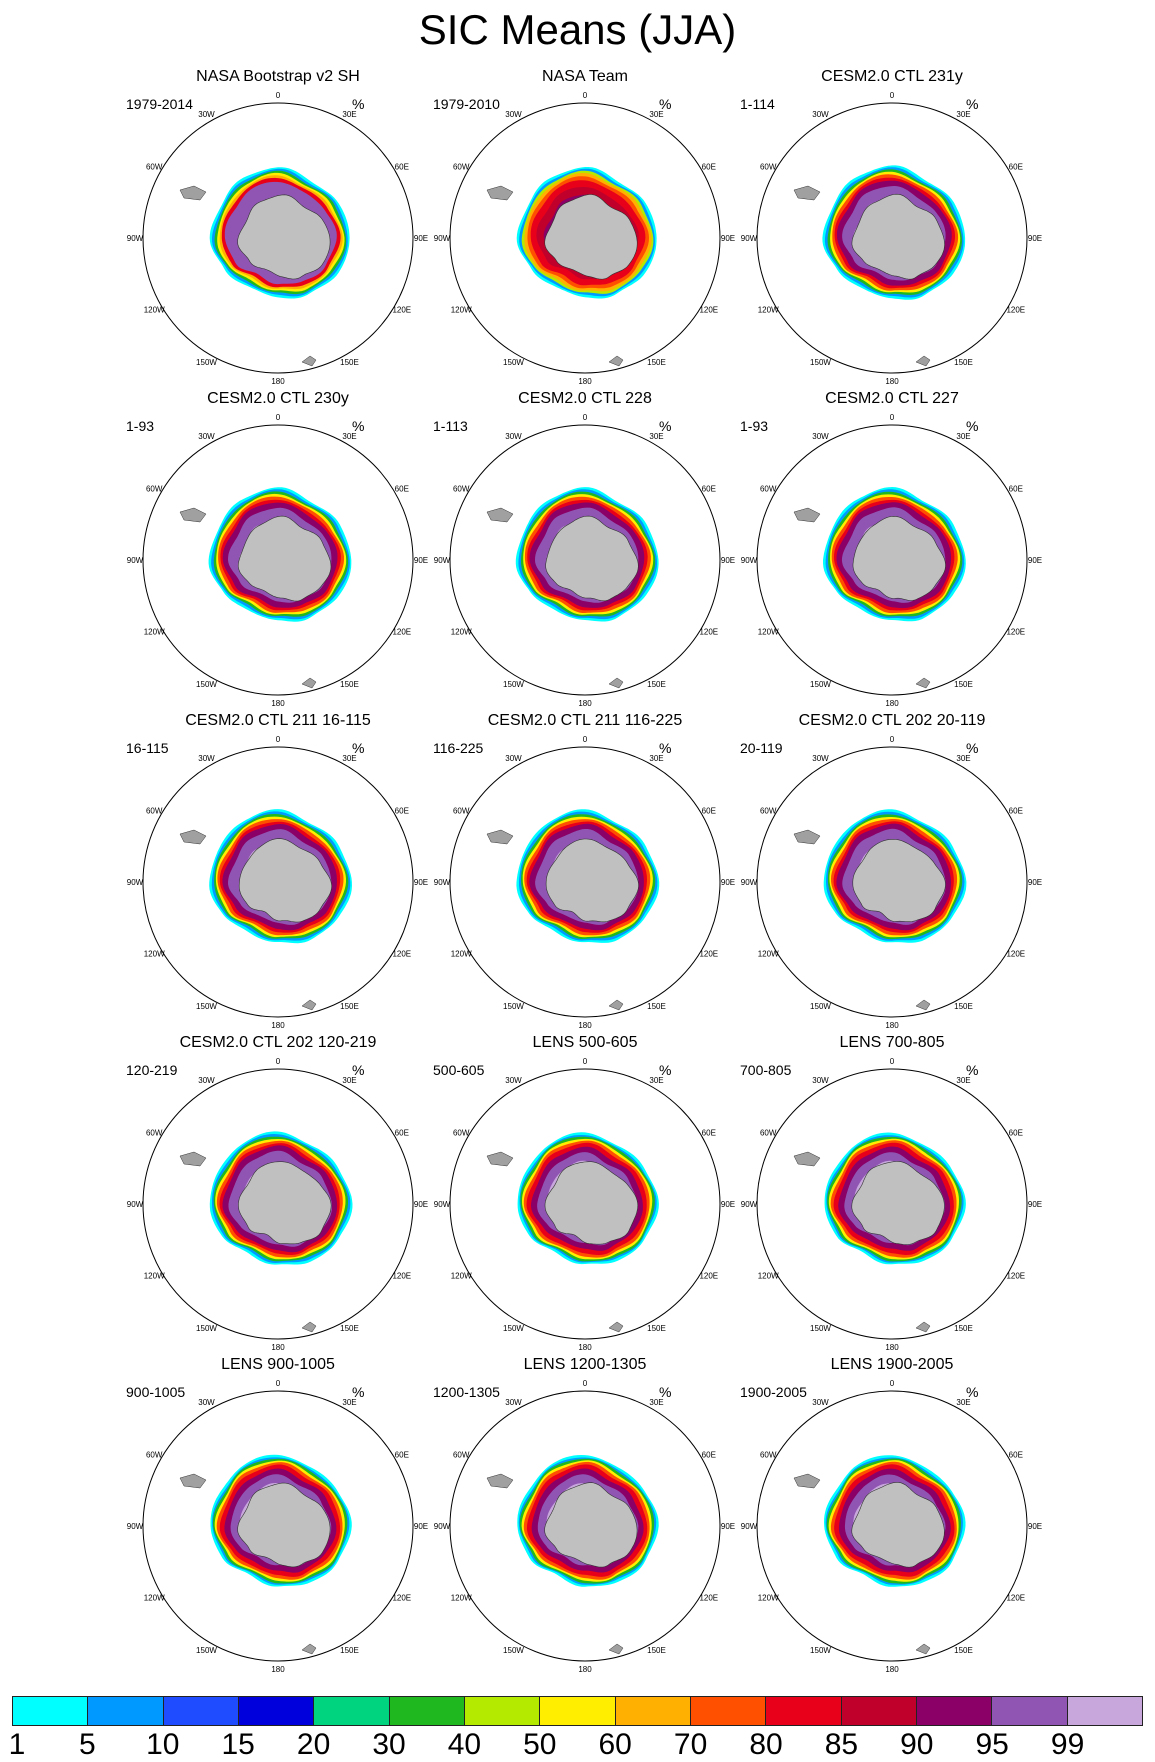 The image size is (1155, 1762). Describe the element at coordinates (773, 1392) in the screenshot. I see `panel-years: 1900-2005` at that location.